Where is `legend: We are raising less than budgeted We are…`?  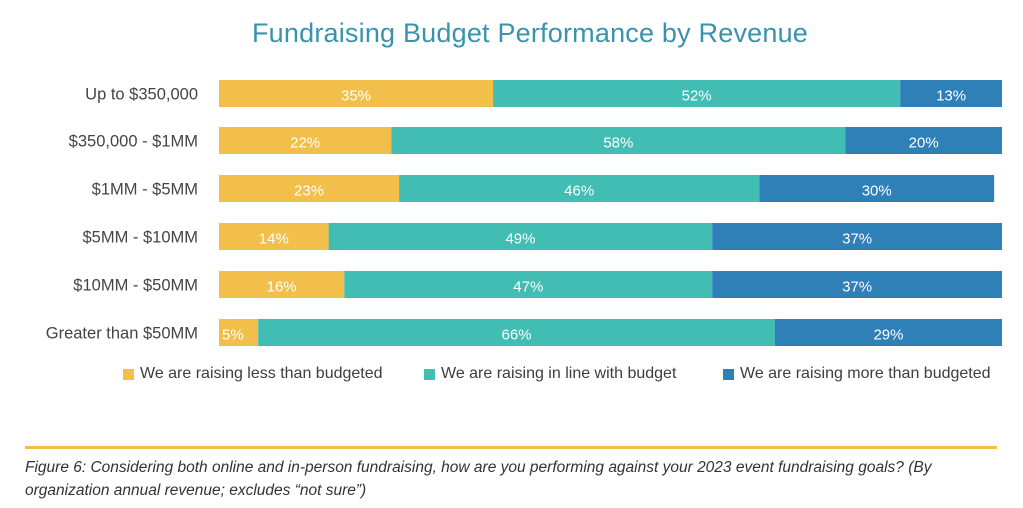
legend: We are raising less than budgeted We are… is located at coordinates (511, 375).